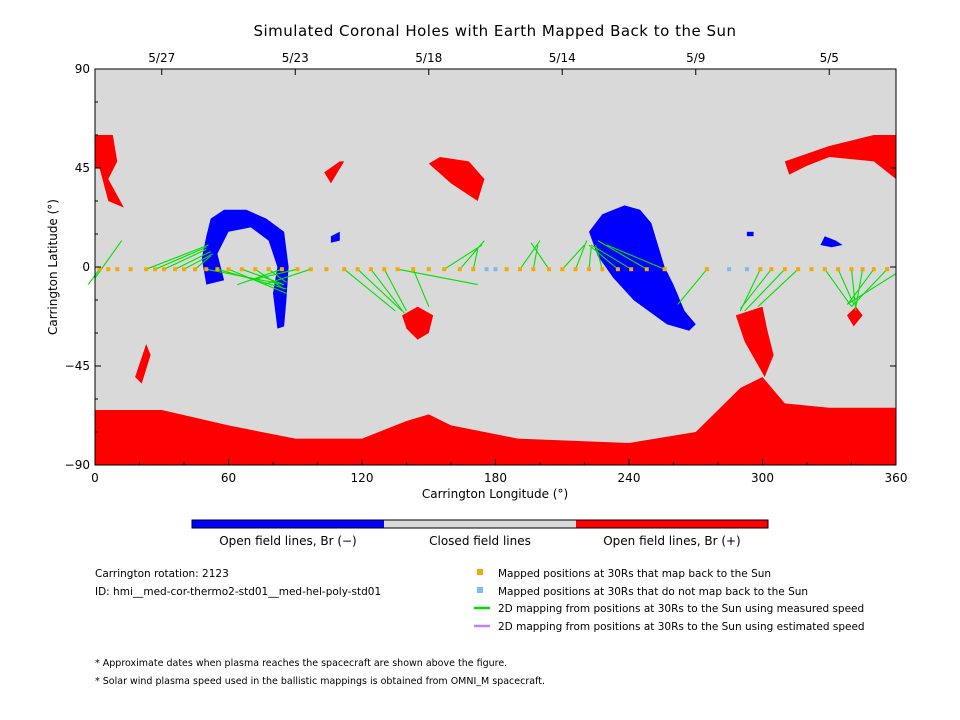 The height and width of the screenshot is (720, 960). Describe the element at coordinates (695, 58) in the screenshot. I see `date-tick-label-4: 5/9` at that location.